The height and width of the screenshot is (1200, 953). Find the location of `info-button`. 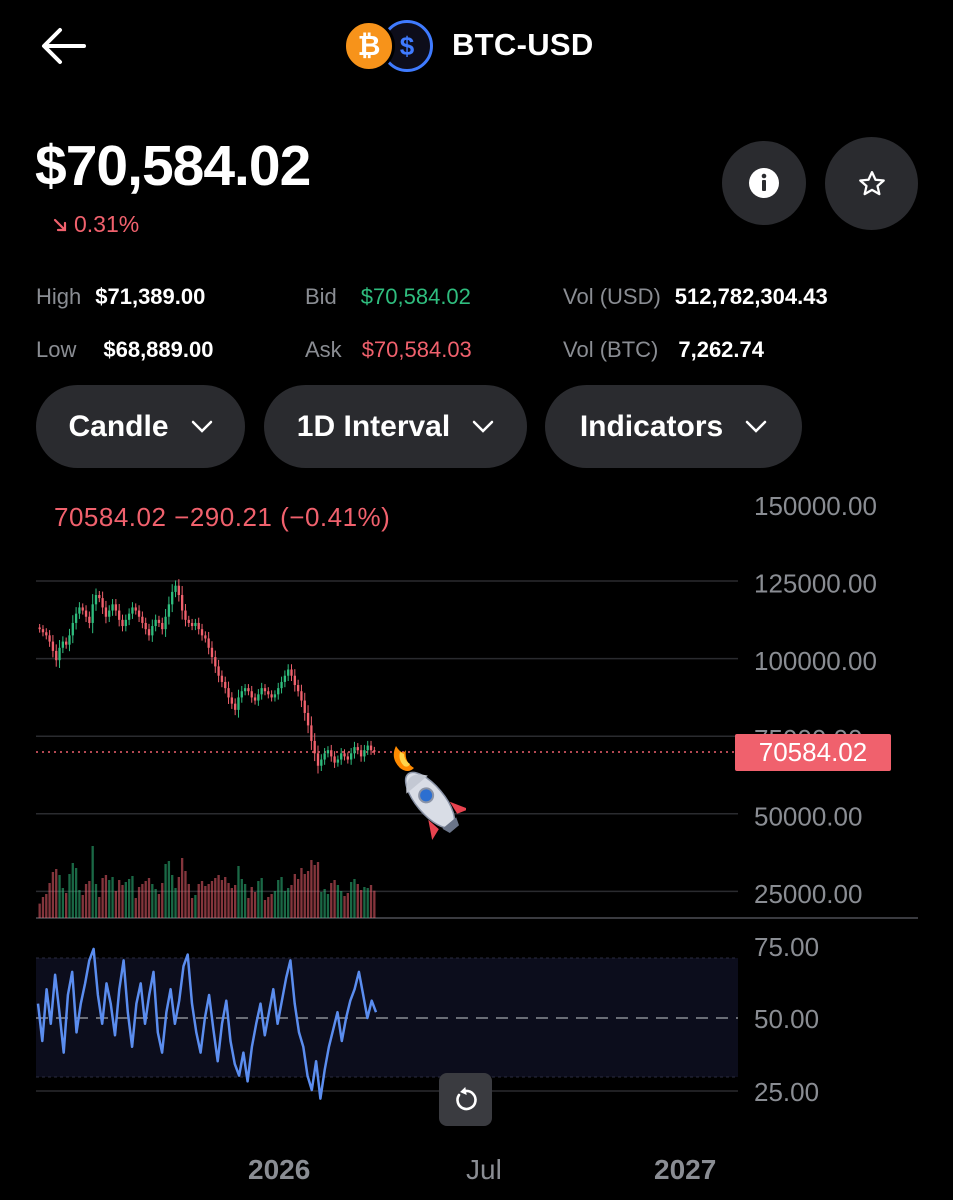

info-button is located at coordinates (764, 183).